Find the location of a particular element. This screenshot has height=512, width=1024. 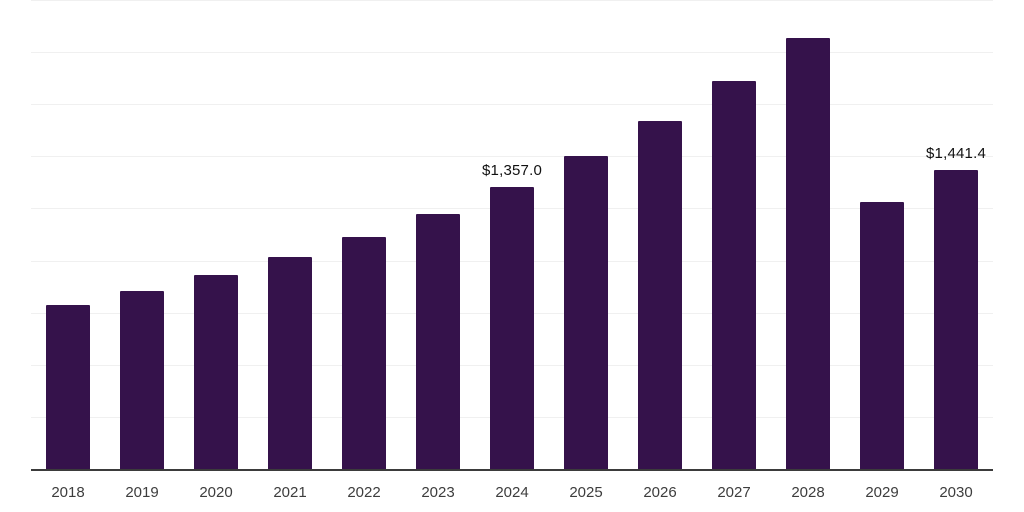

bar-2023 is located at coordinates (438, 342).